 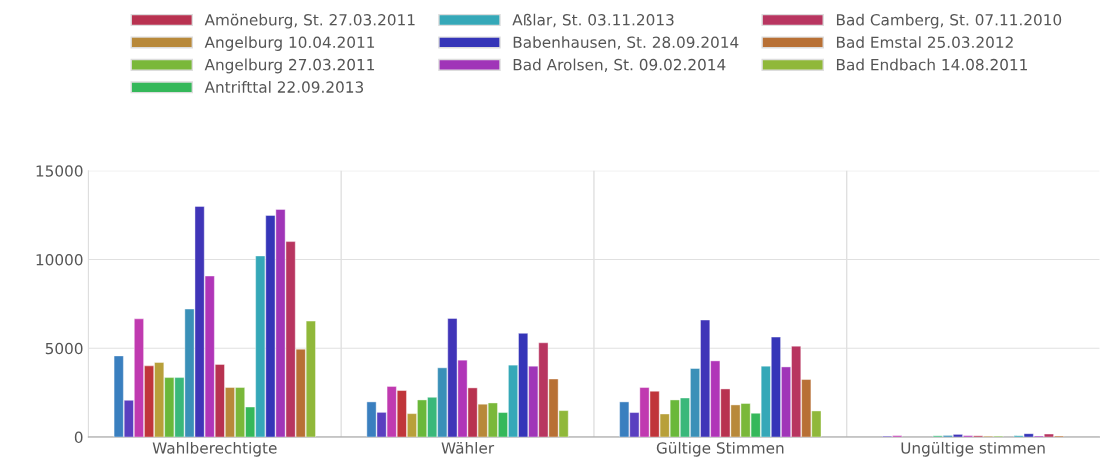 I want to click on y-tick-label: 5000, so click(x=64, y=348).